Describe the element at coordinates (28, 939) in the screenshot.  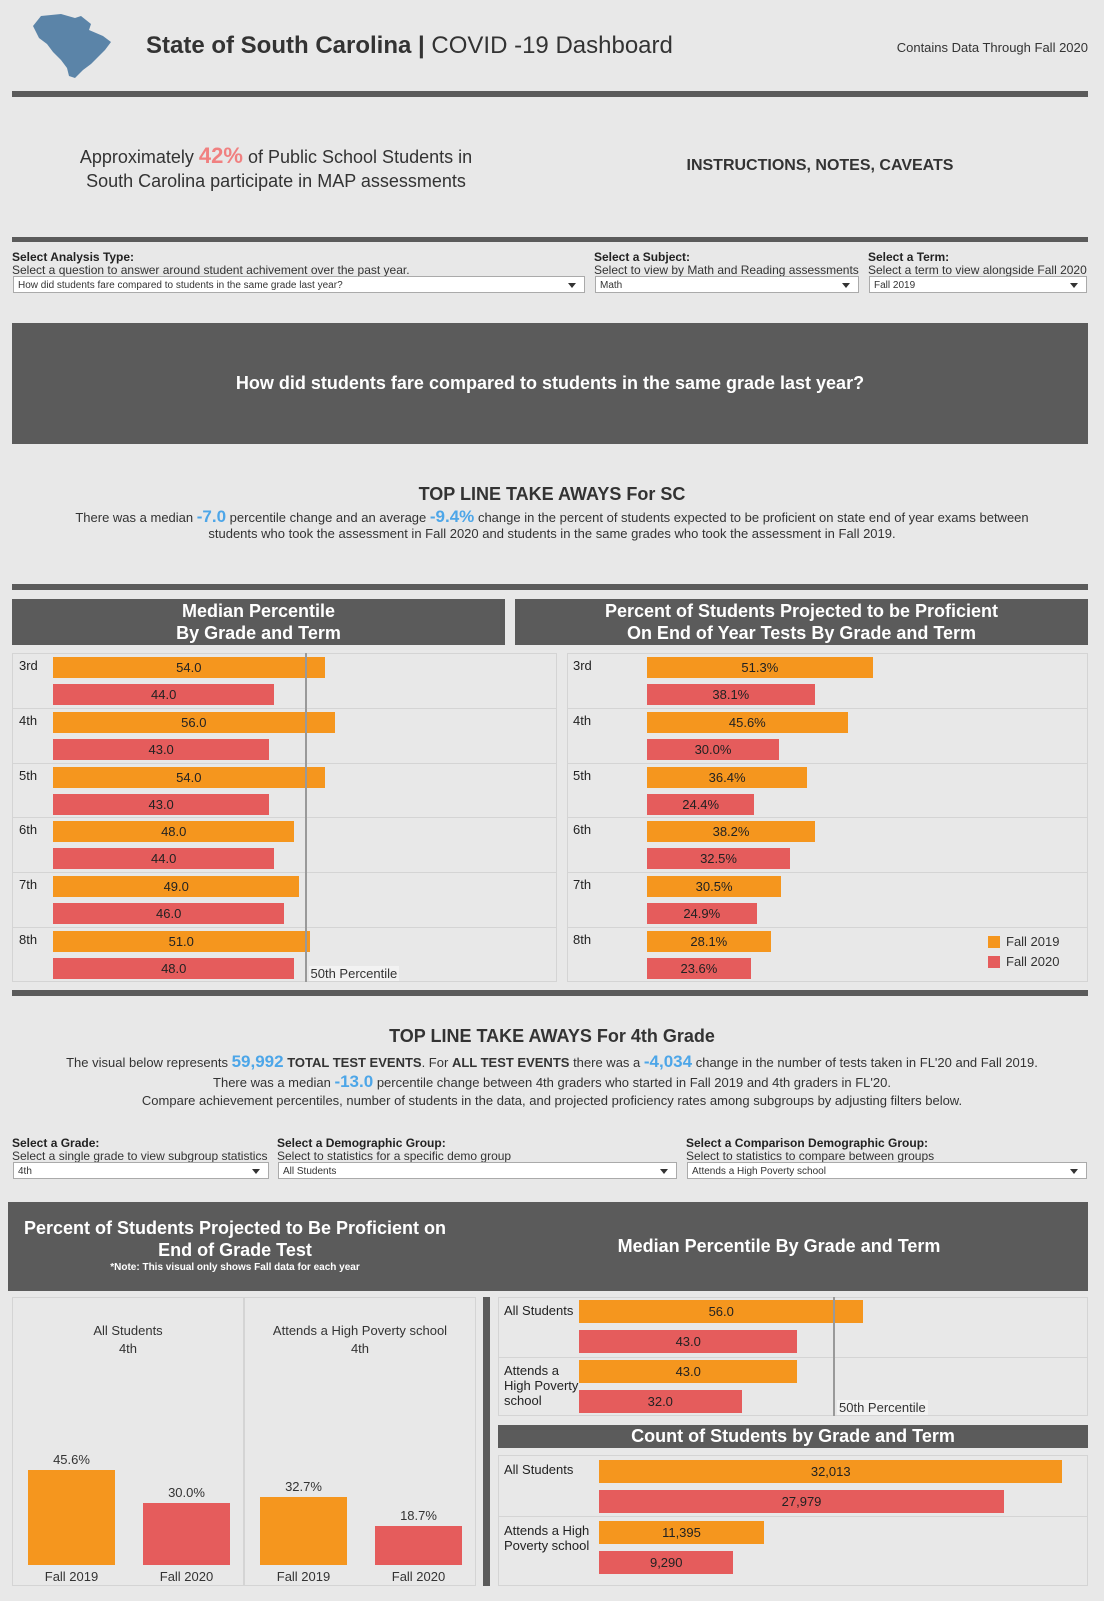
I see `category-label: 8th` at that location.